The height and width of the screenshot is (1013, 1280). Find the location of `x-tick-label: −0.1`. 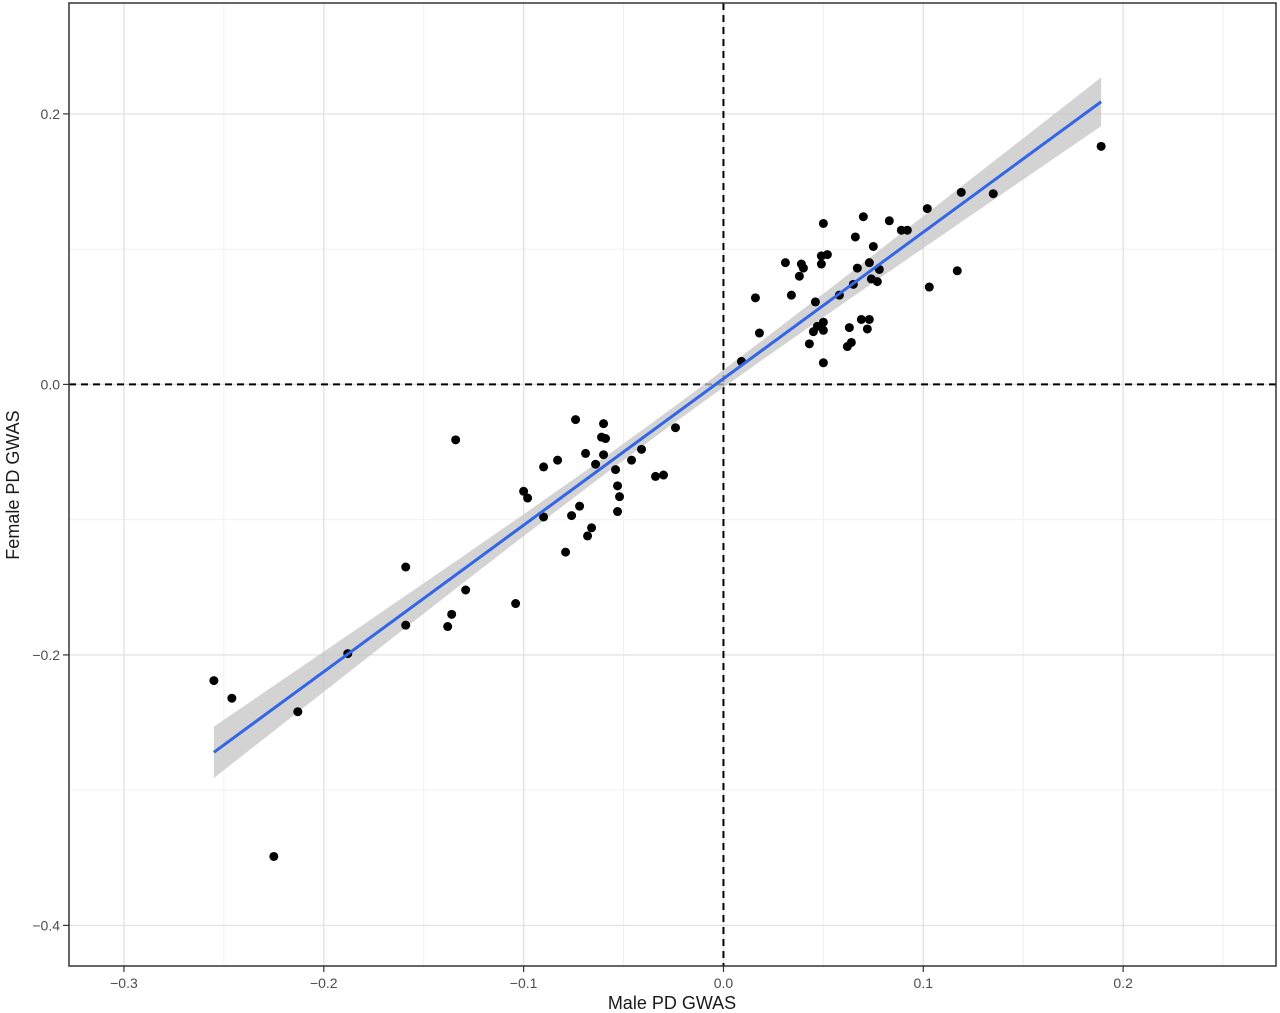

x-tick-label: −0.1 is located at coordinates (524, 983).